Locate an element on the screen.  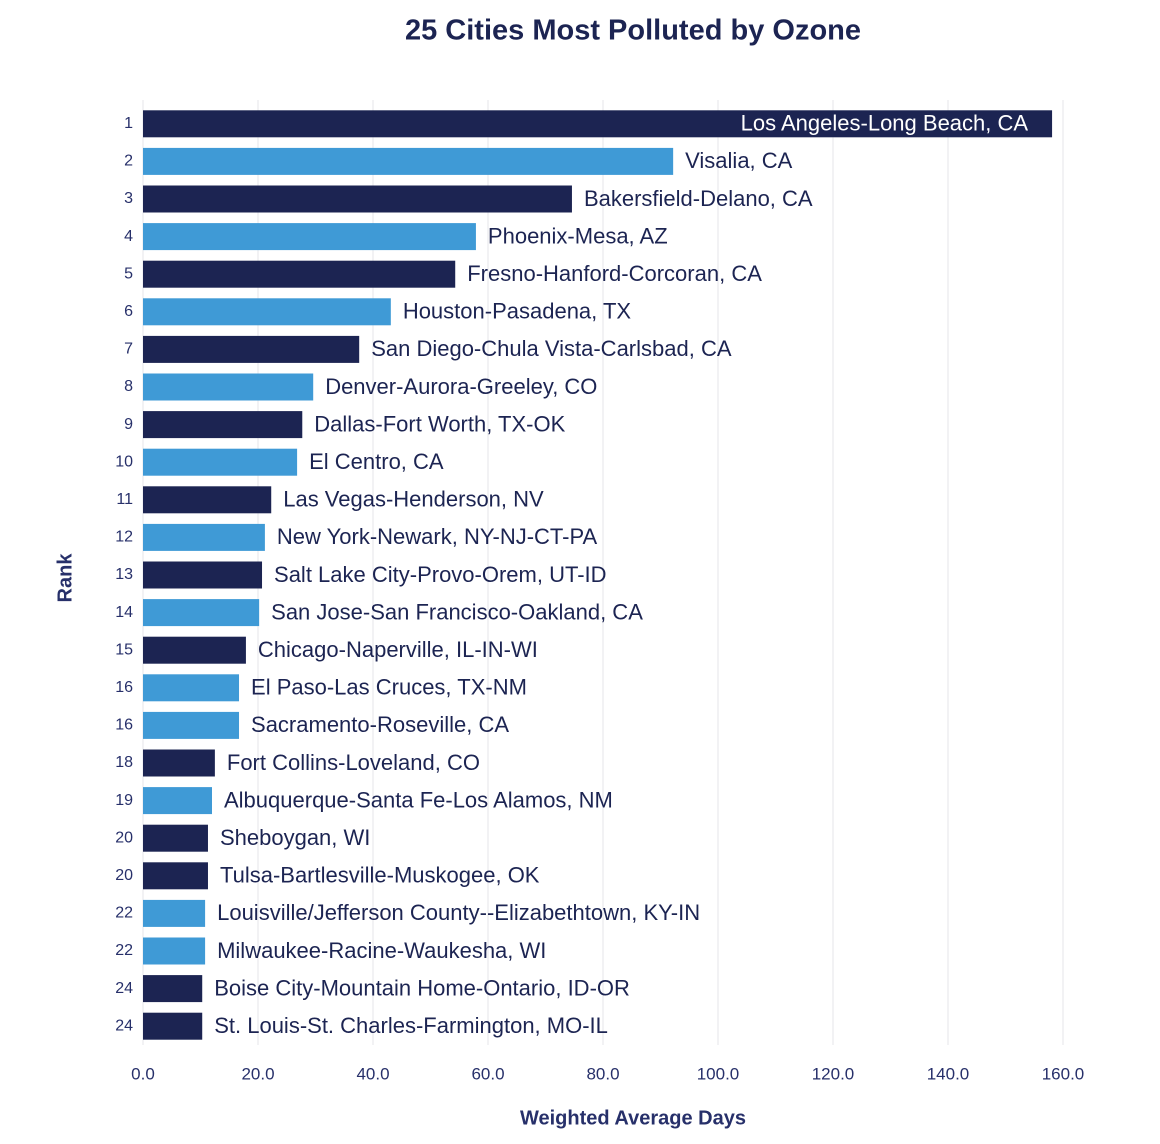
y-tick-label: 2 is located at coordinates (128, 161).